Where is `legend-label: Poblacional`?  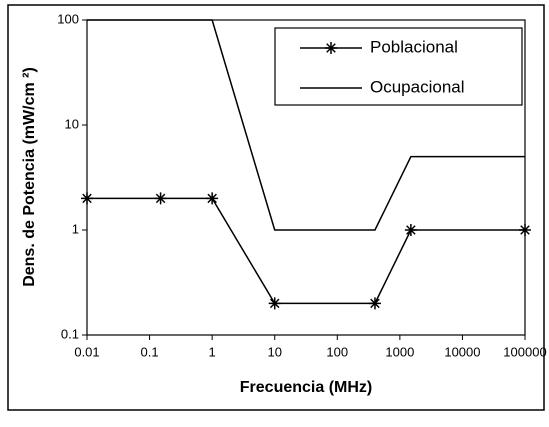
legend-label: Poblacional is located at coordinates (414, 46).